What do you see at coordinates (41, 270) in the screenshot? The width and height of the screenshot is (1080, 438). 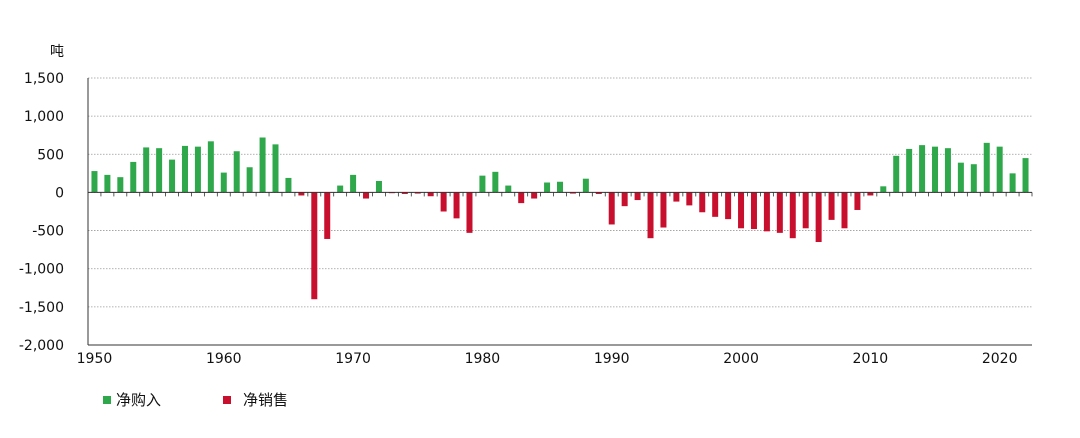 I see `y-tick-label: -1,000` at bounding box center [41, 270].